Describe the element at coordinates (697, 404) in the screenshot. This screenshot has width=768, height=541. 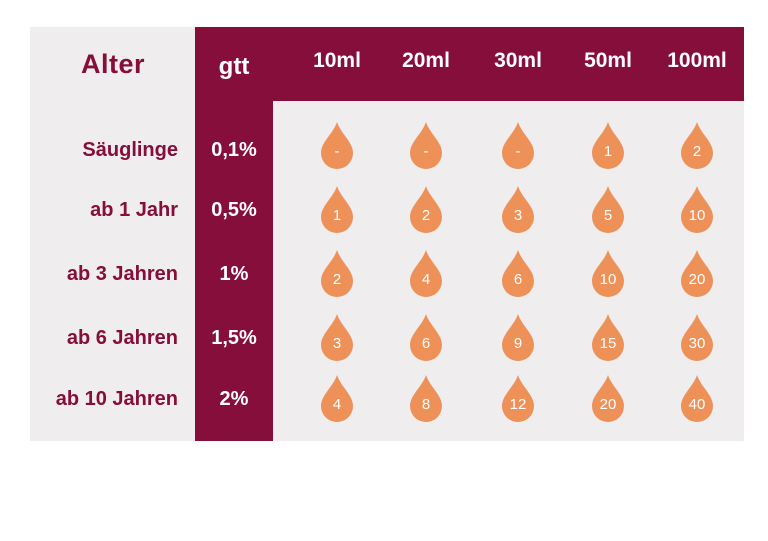
I see `drop-count: 40` at that location.